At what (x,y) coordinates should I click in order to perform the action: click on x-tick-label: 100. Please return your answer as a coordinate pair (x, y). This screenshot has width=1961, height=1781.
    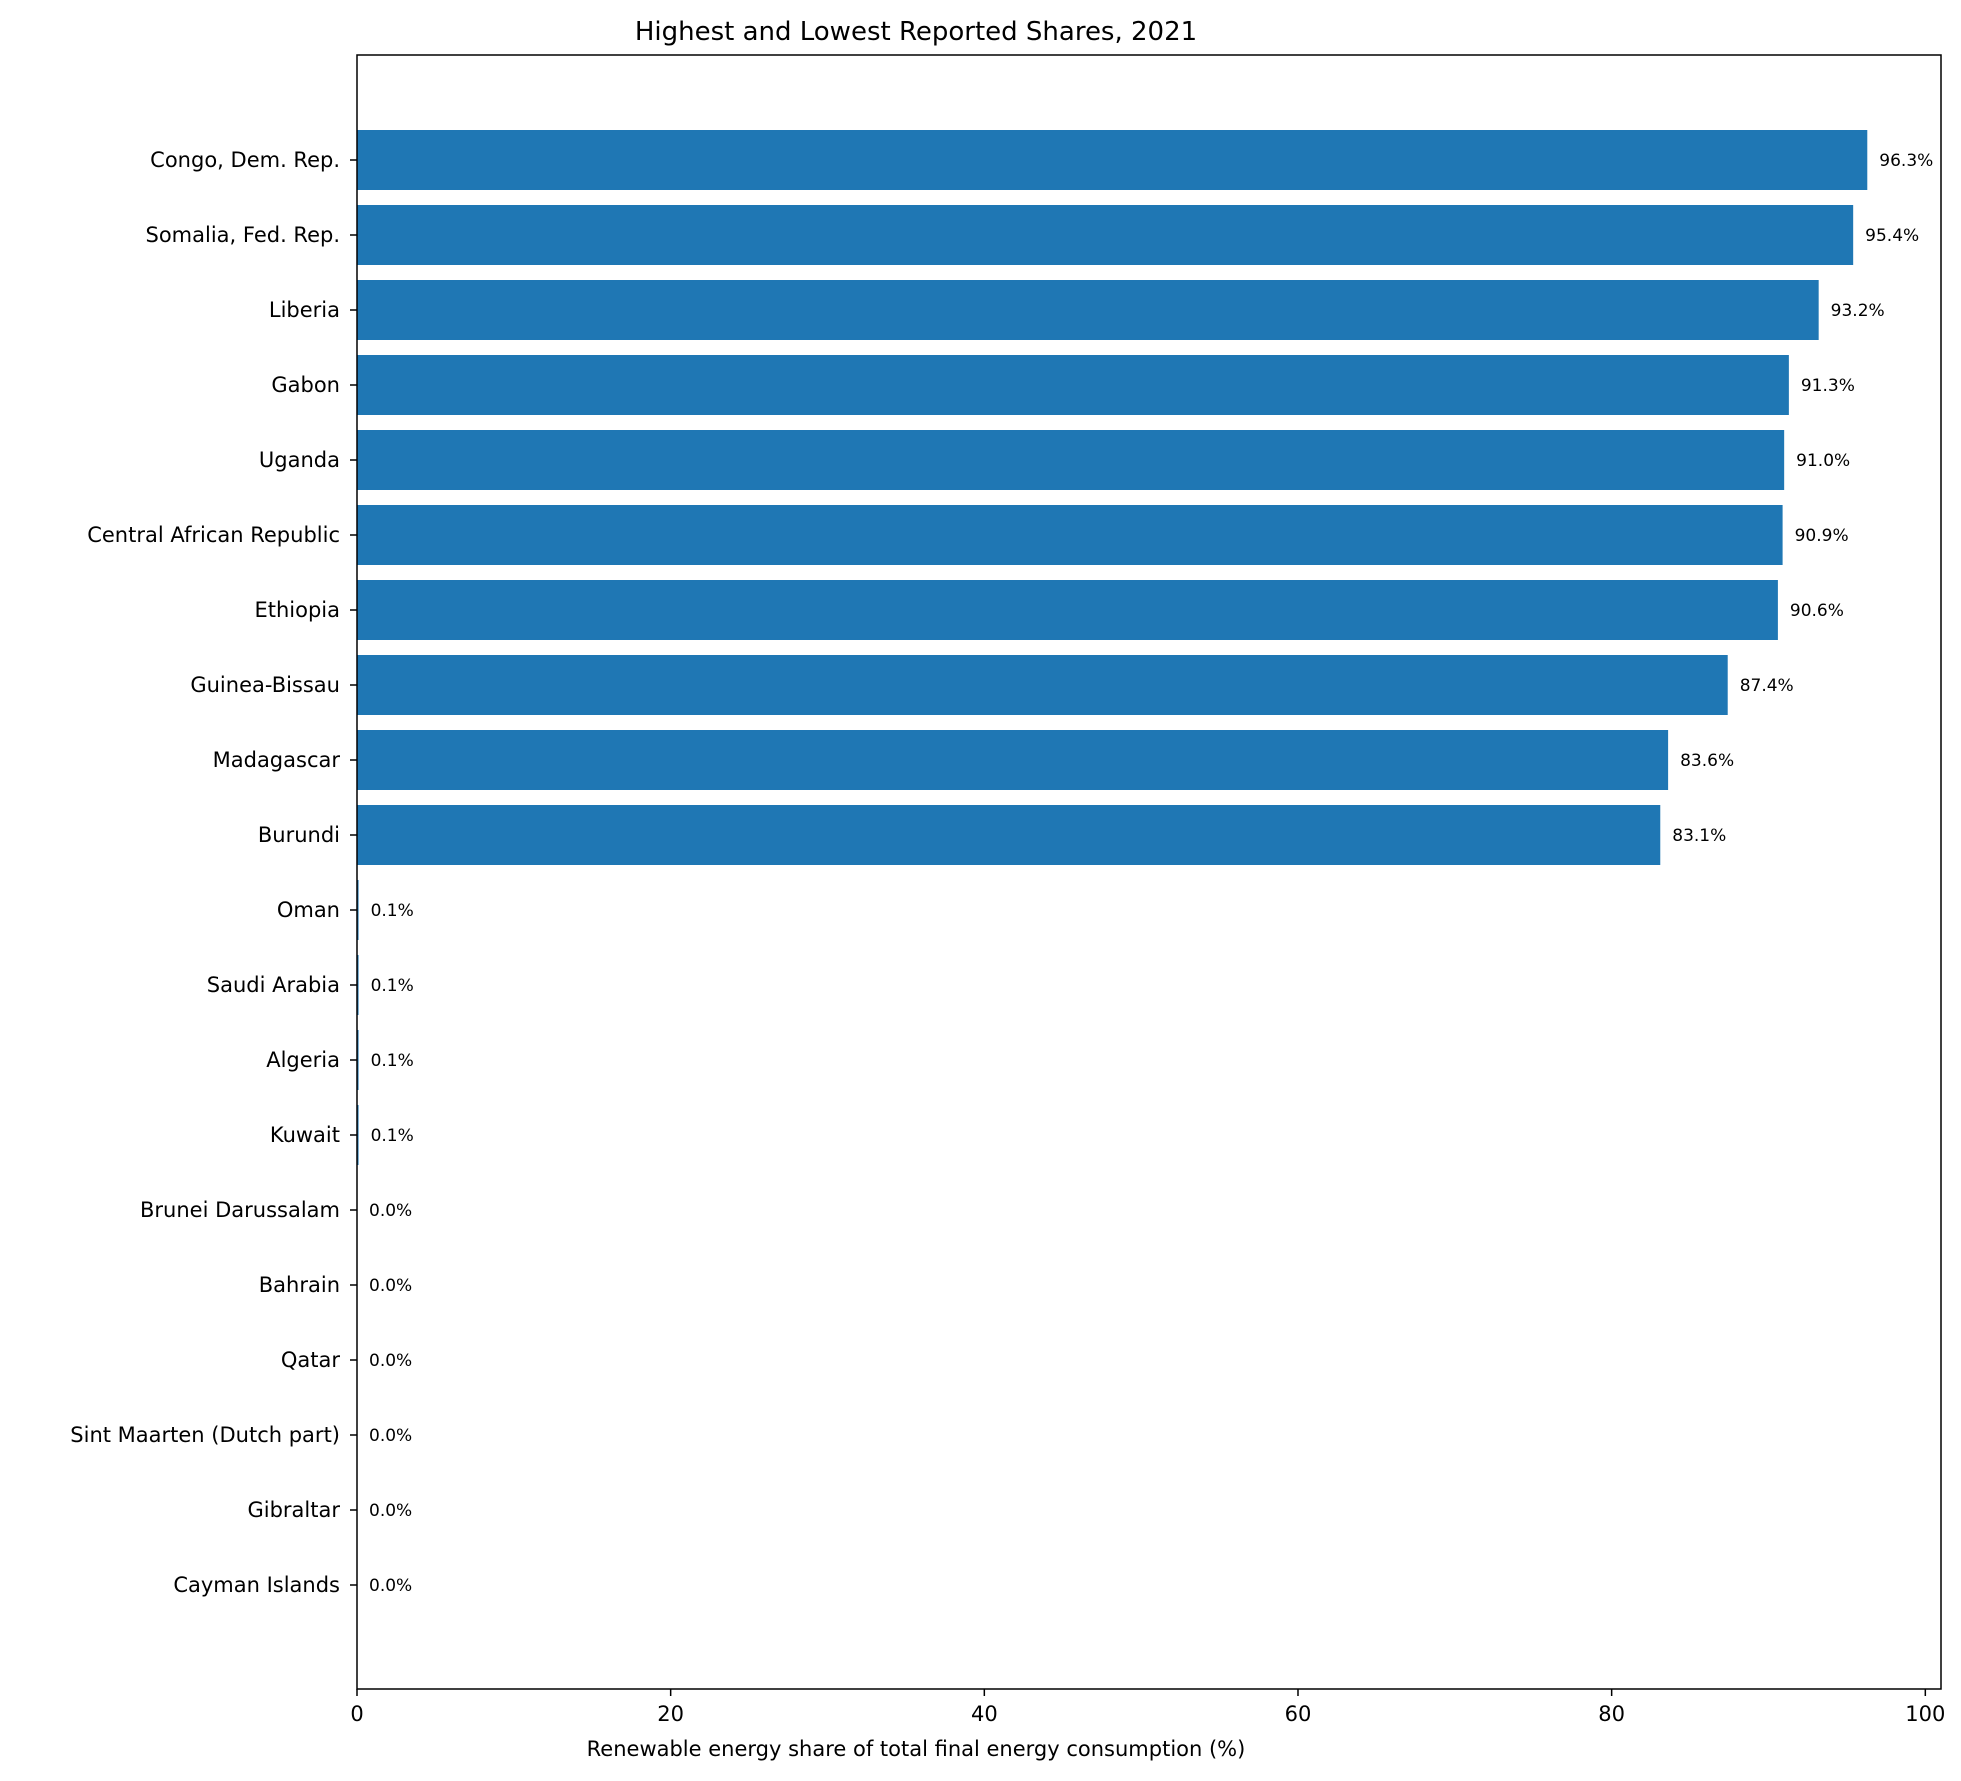
    Looking at the image, I should click on (1925, 1714).